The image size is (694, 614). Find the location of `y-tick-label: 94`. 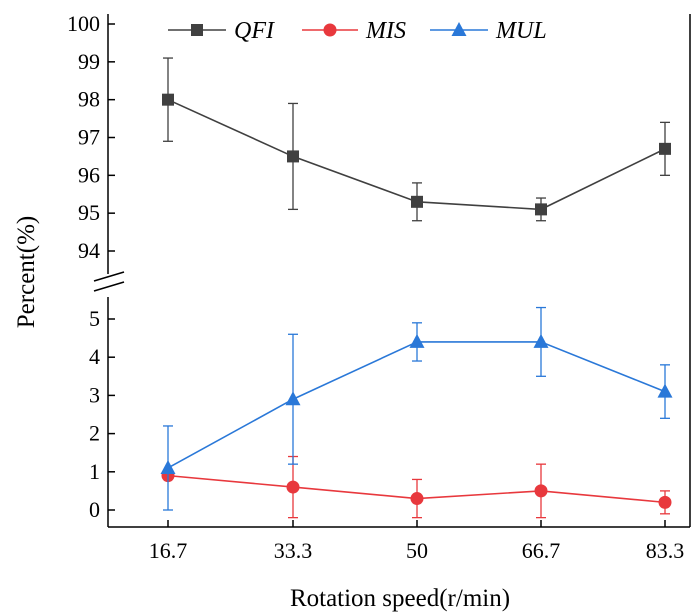

y-tick-label: 94 is located at coordinates (89, 250).